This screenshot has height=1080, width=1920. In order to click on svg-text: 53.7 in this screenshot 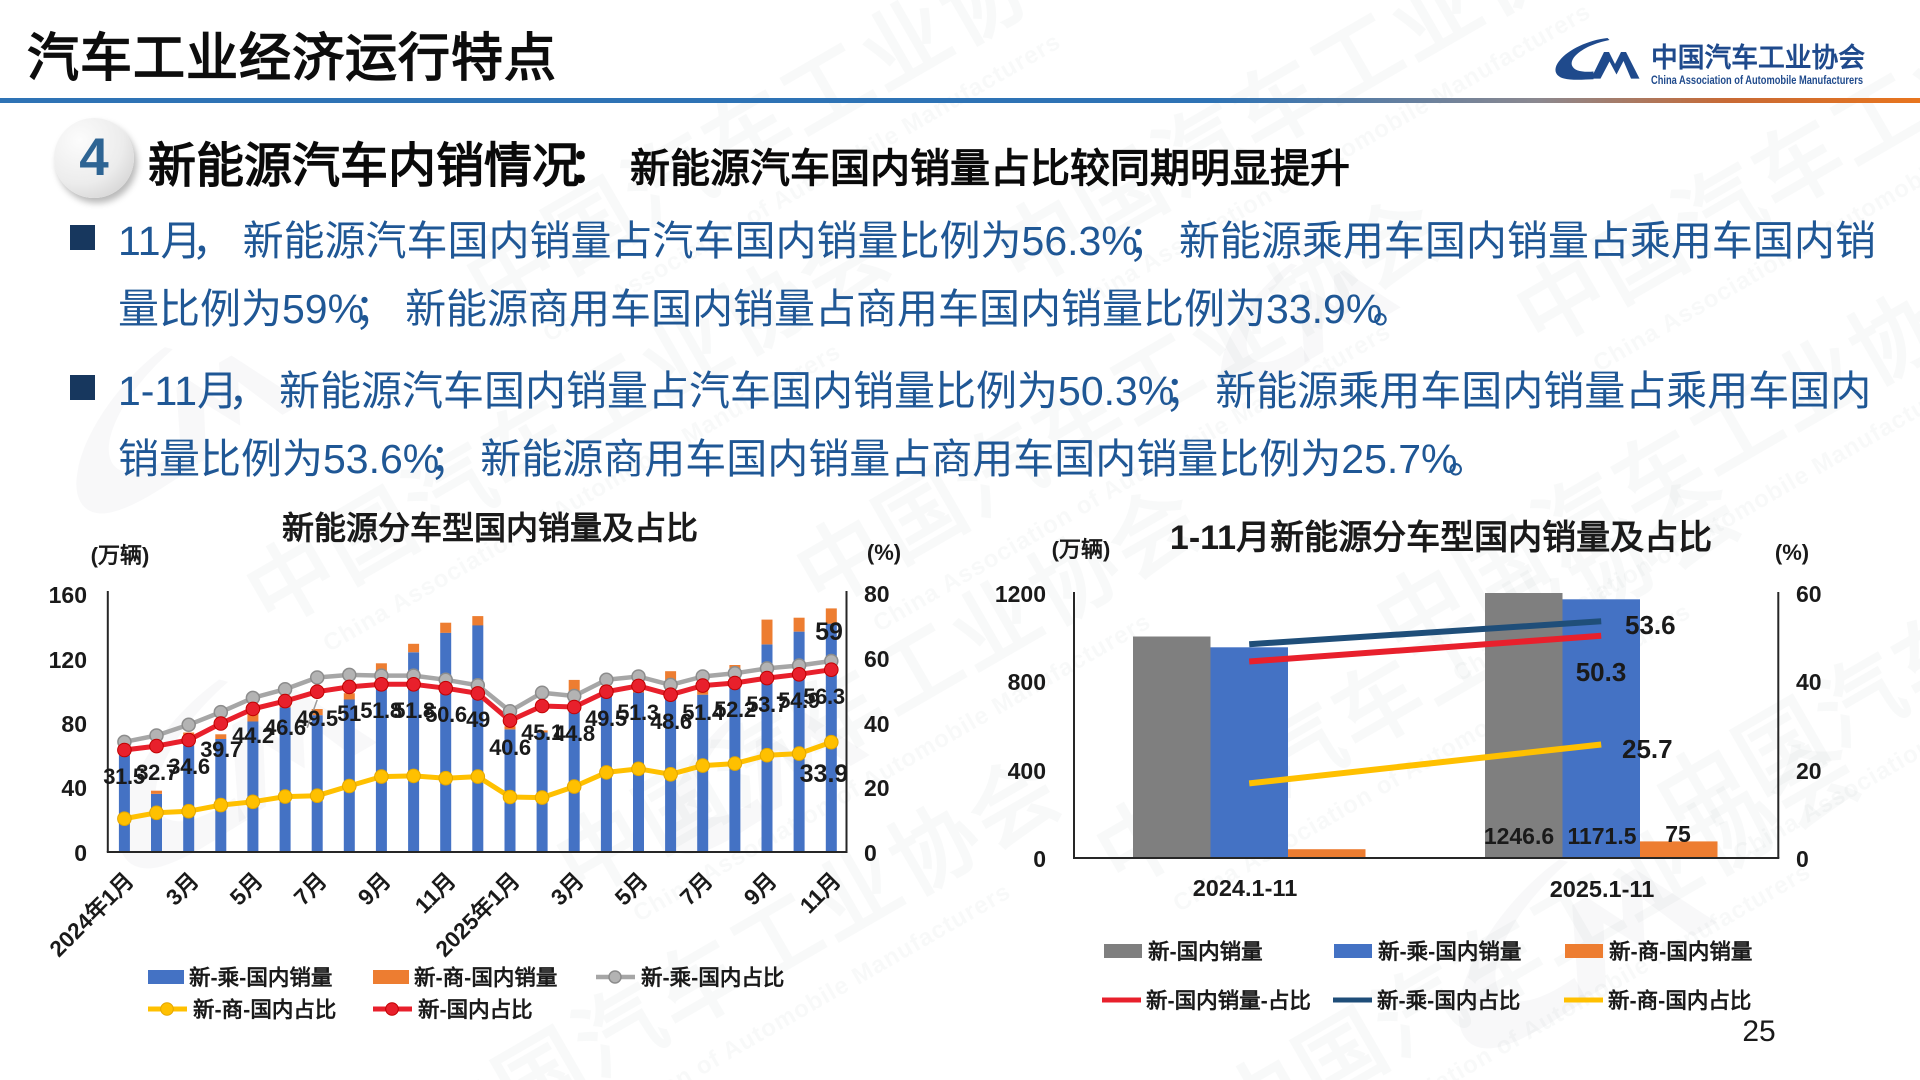, I will do `click(767, 704)`.